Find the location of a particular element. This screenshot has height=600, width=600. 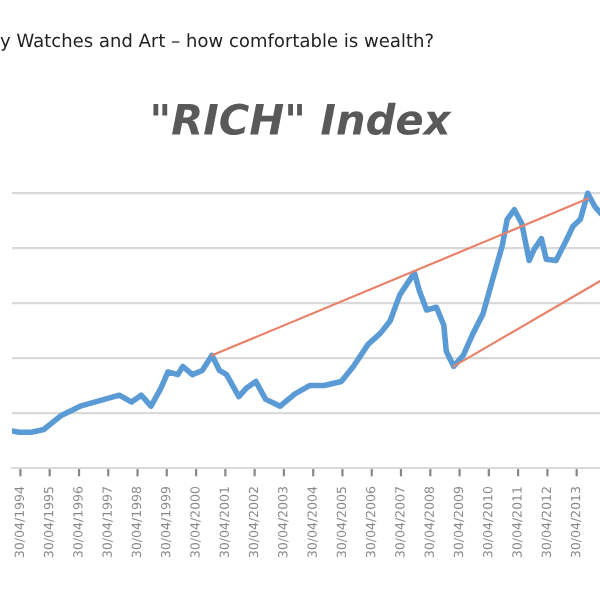

chart-subtitle: y Watches and Art – how comfortable is wealth? is located at coordinates (216, 42).